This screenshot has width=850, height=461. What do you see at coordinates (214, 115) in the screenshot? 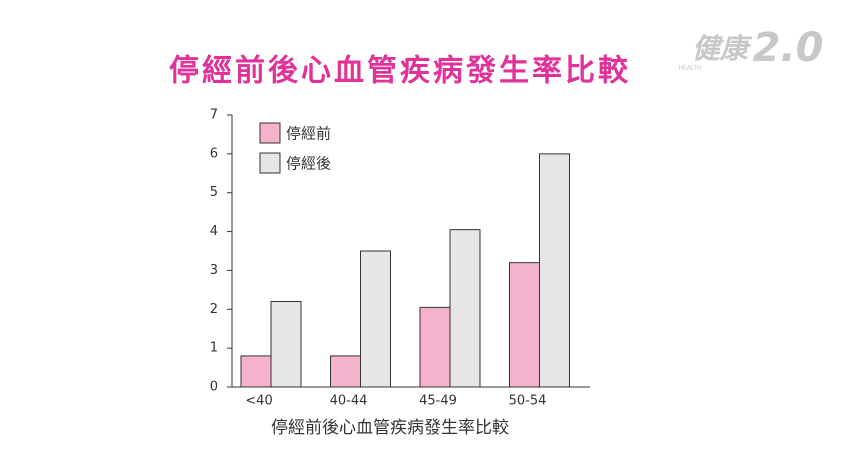
I see `y-tick-label: 7` at bounding box center [214, 115].